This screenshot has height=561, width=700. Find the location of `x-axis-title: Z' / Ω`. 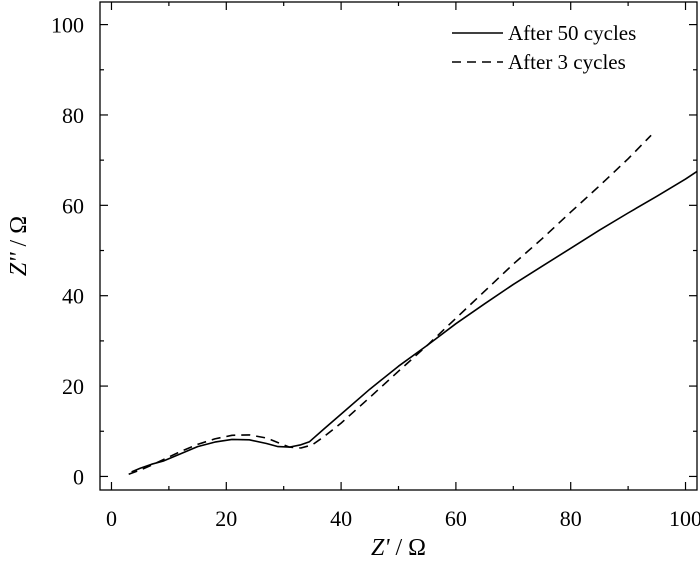

x-axis-title: Z' / Ω is located at coordinates (398, 548).